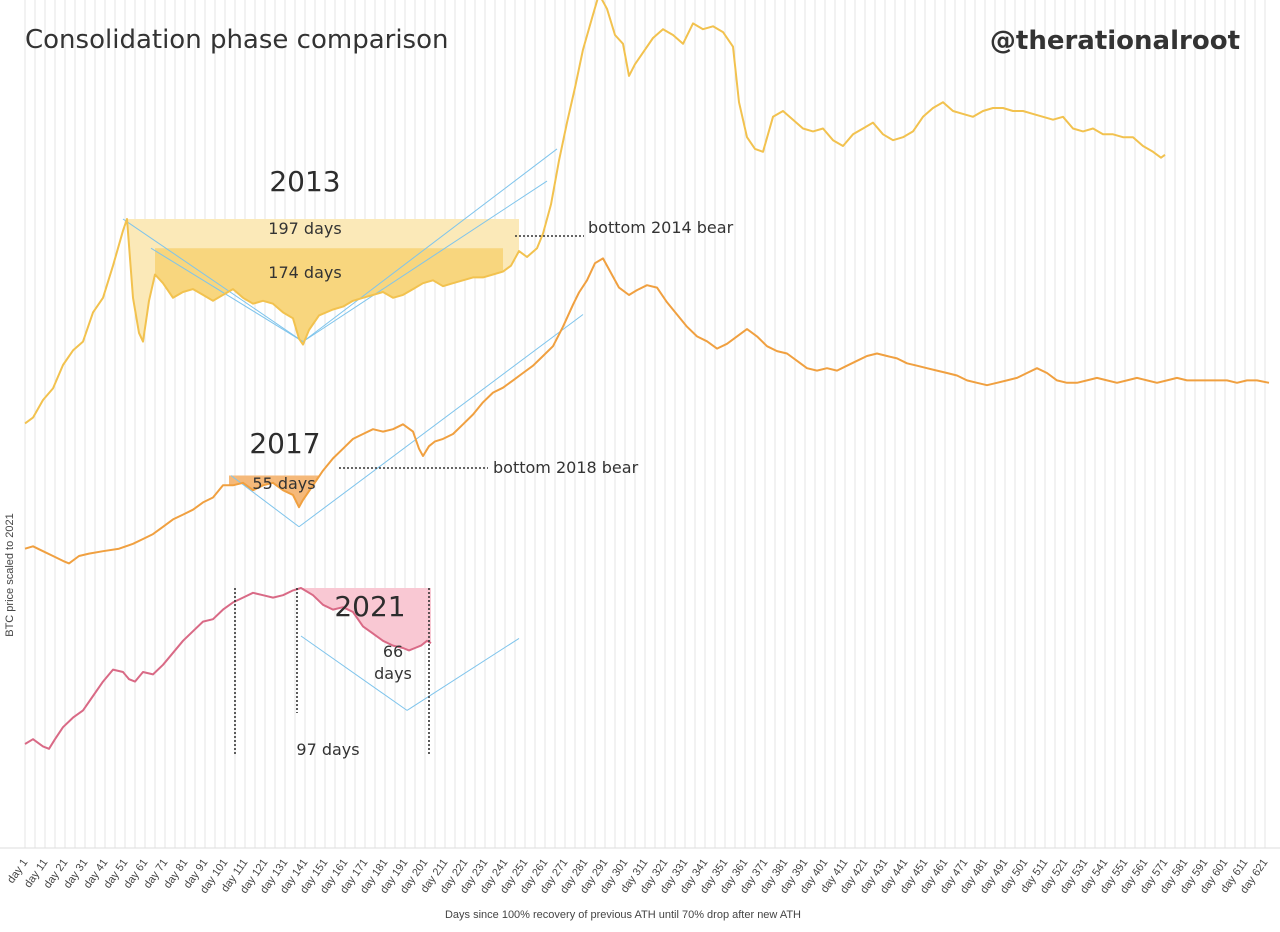  What do you see at coordinates (304, 181) in the screenshot?
I see `label-year-2013: 2013` at bounding box center [304, 181].